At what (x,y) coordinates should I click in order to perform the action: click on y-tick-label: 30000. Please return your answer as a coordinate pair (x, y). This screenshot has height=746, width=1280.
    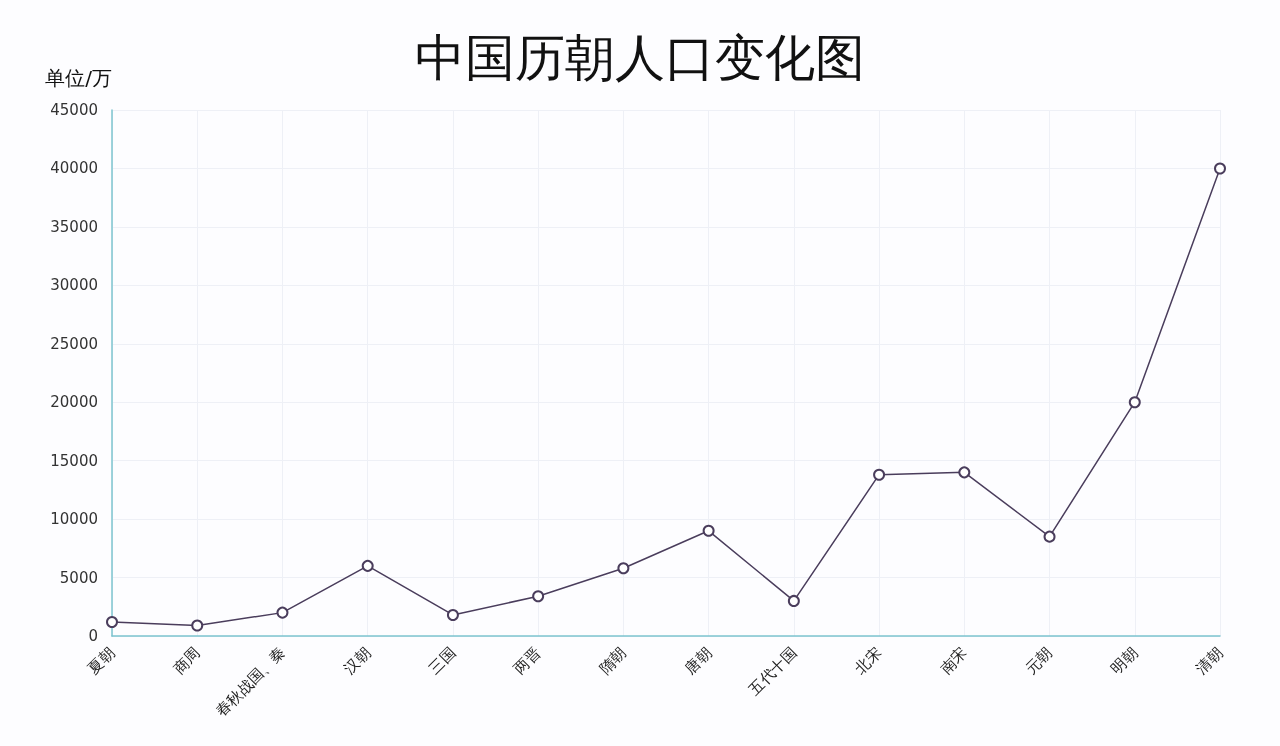
    Looking at the image, I should click on (74, 285).